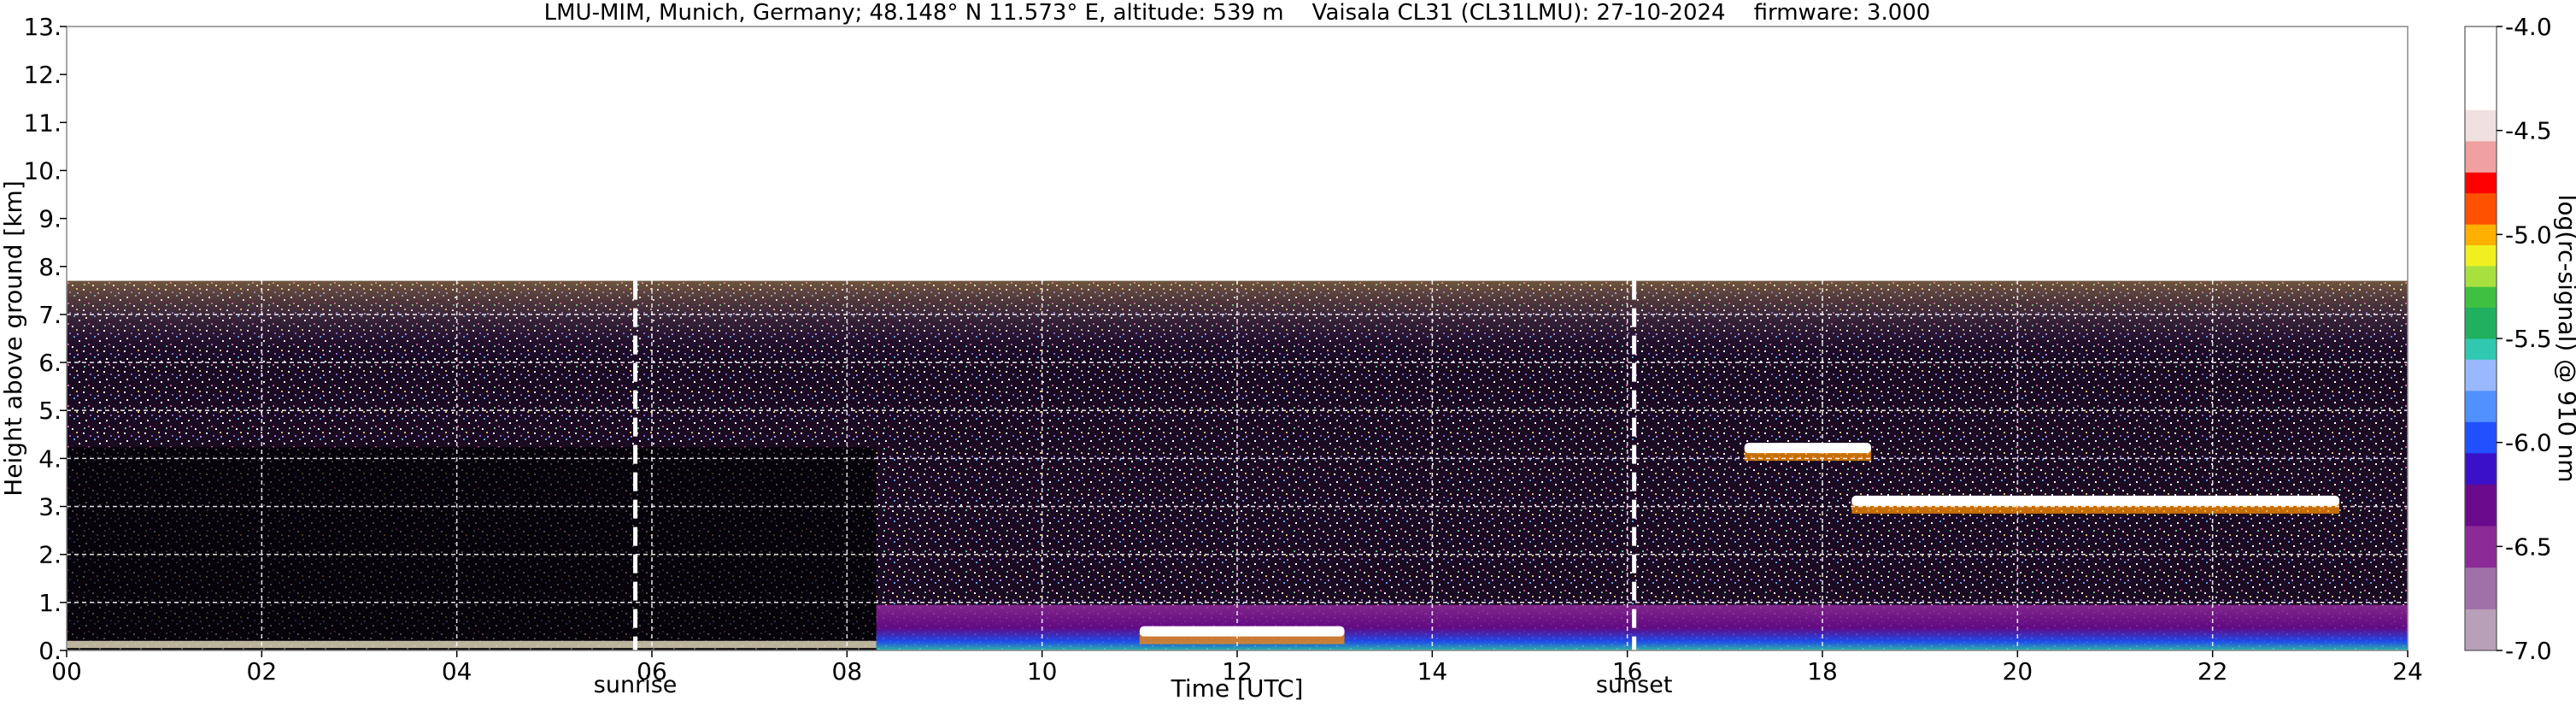 This screenshot has height=706, width=2576. Describe the element at coordinates (472, 548) in the screenshot. I see `night-dark-region` at that location.